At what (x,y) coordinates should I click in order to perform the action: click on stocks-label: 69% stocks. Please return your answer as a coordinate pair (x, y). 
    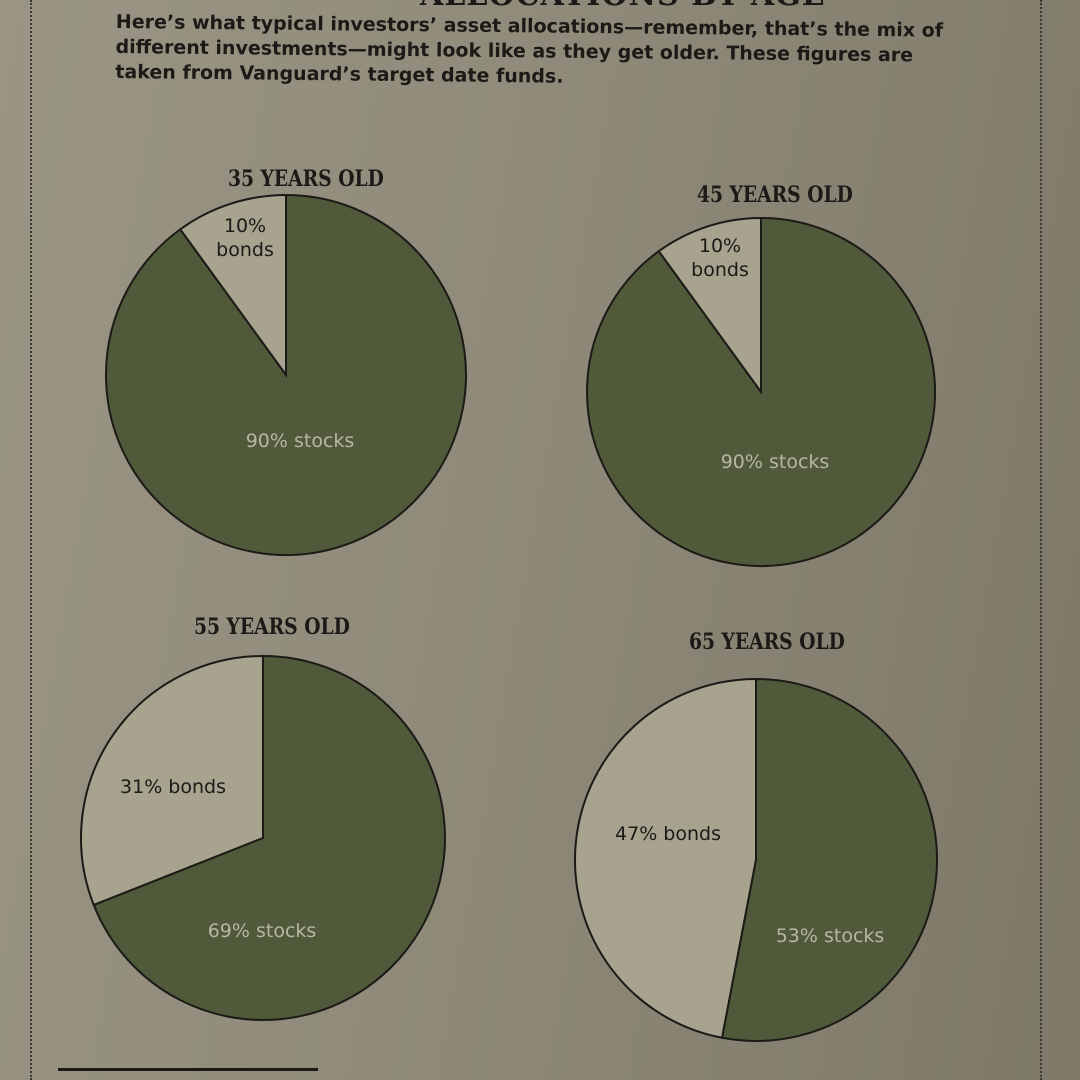
    Looking at the image, I should click on (262, 931).